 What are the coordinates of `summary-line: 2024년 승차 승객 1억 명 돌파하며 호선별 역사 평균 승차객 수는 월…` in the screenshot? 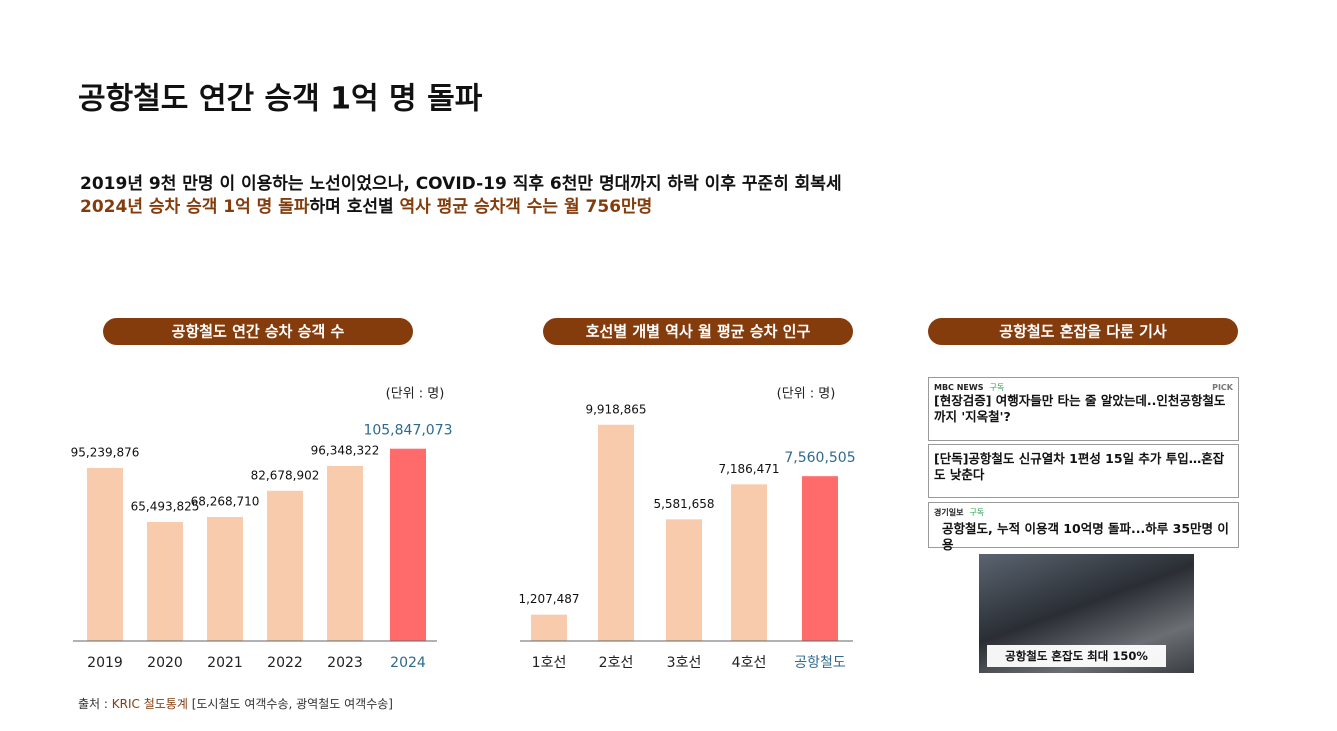 It's located at (366, 207).